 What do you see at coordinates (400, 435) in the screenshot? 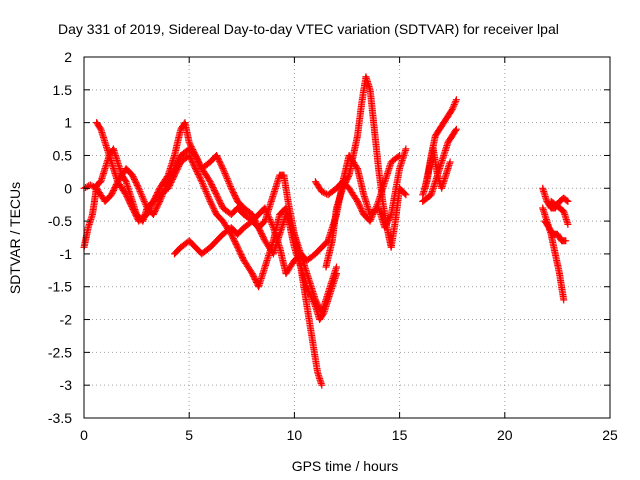
I see `x-tick-label: 15` at bounding box center [400, 435].